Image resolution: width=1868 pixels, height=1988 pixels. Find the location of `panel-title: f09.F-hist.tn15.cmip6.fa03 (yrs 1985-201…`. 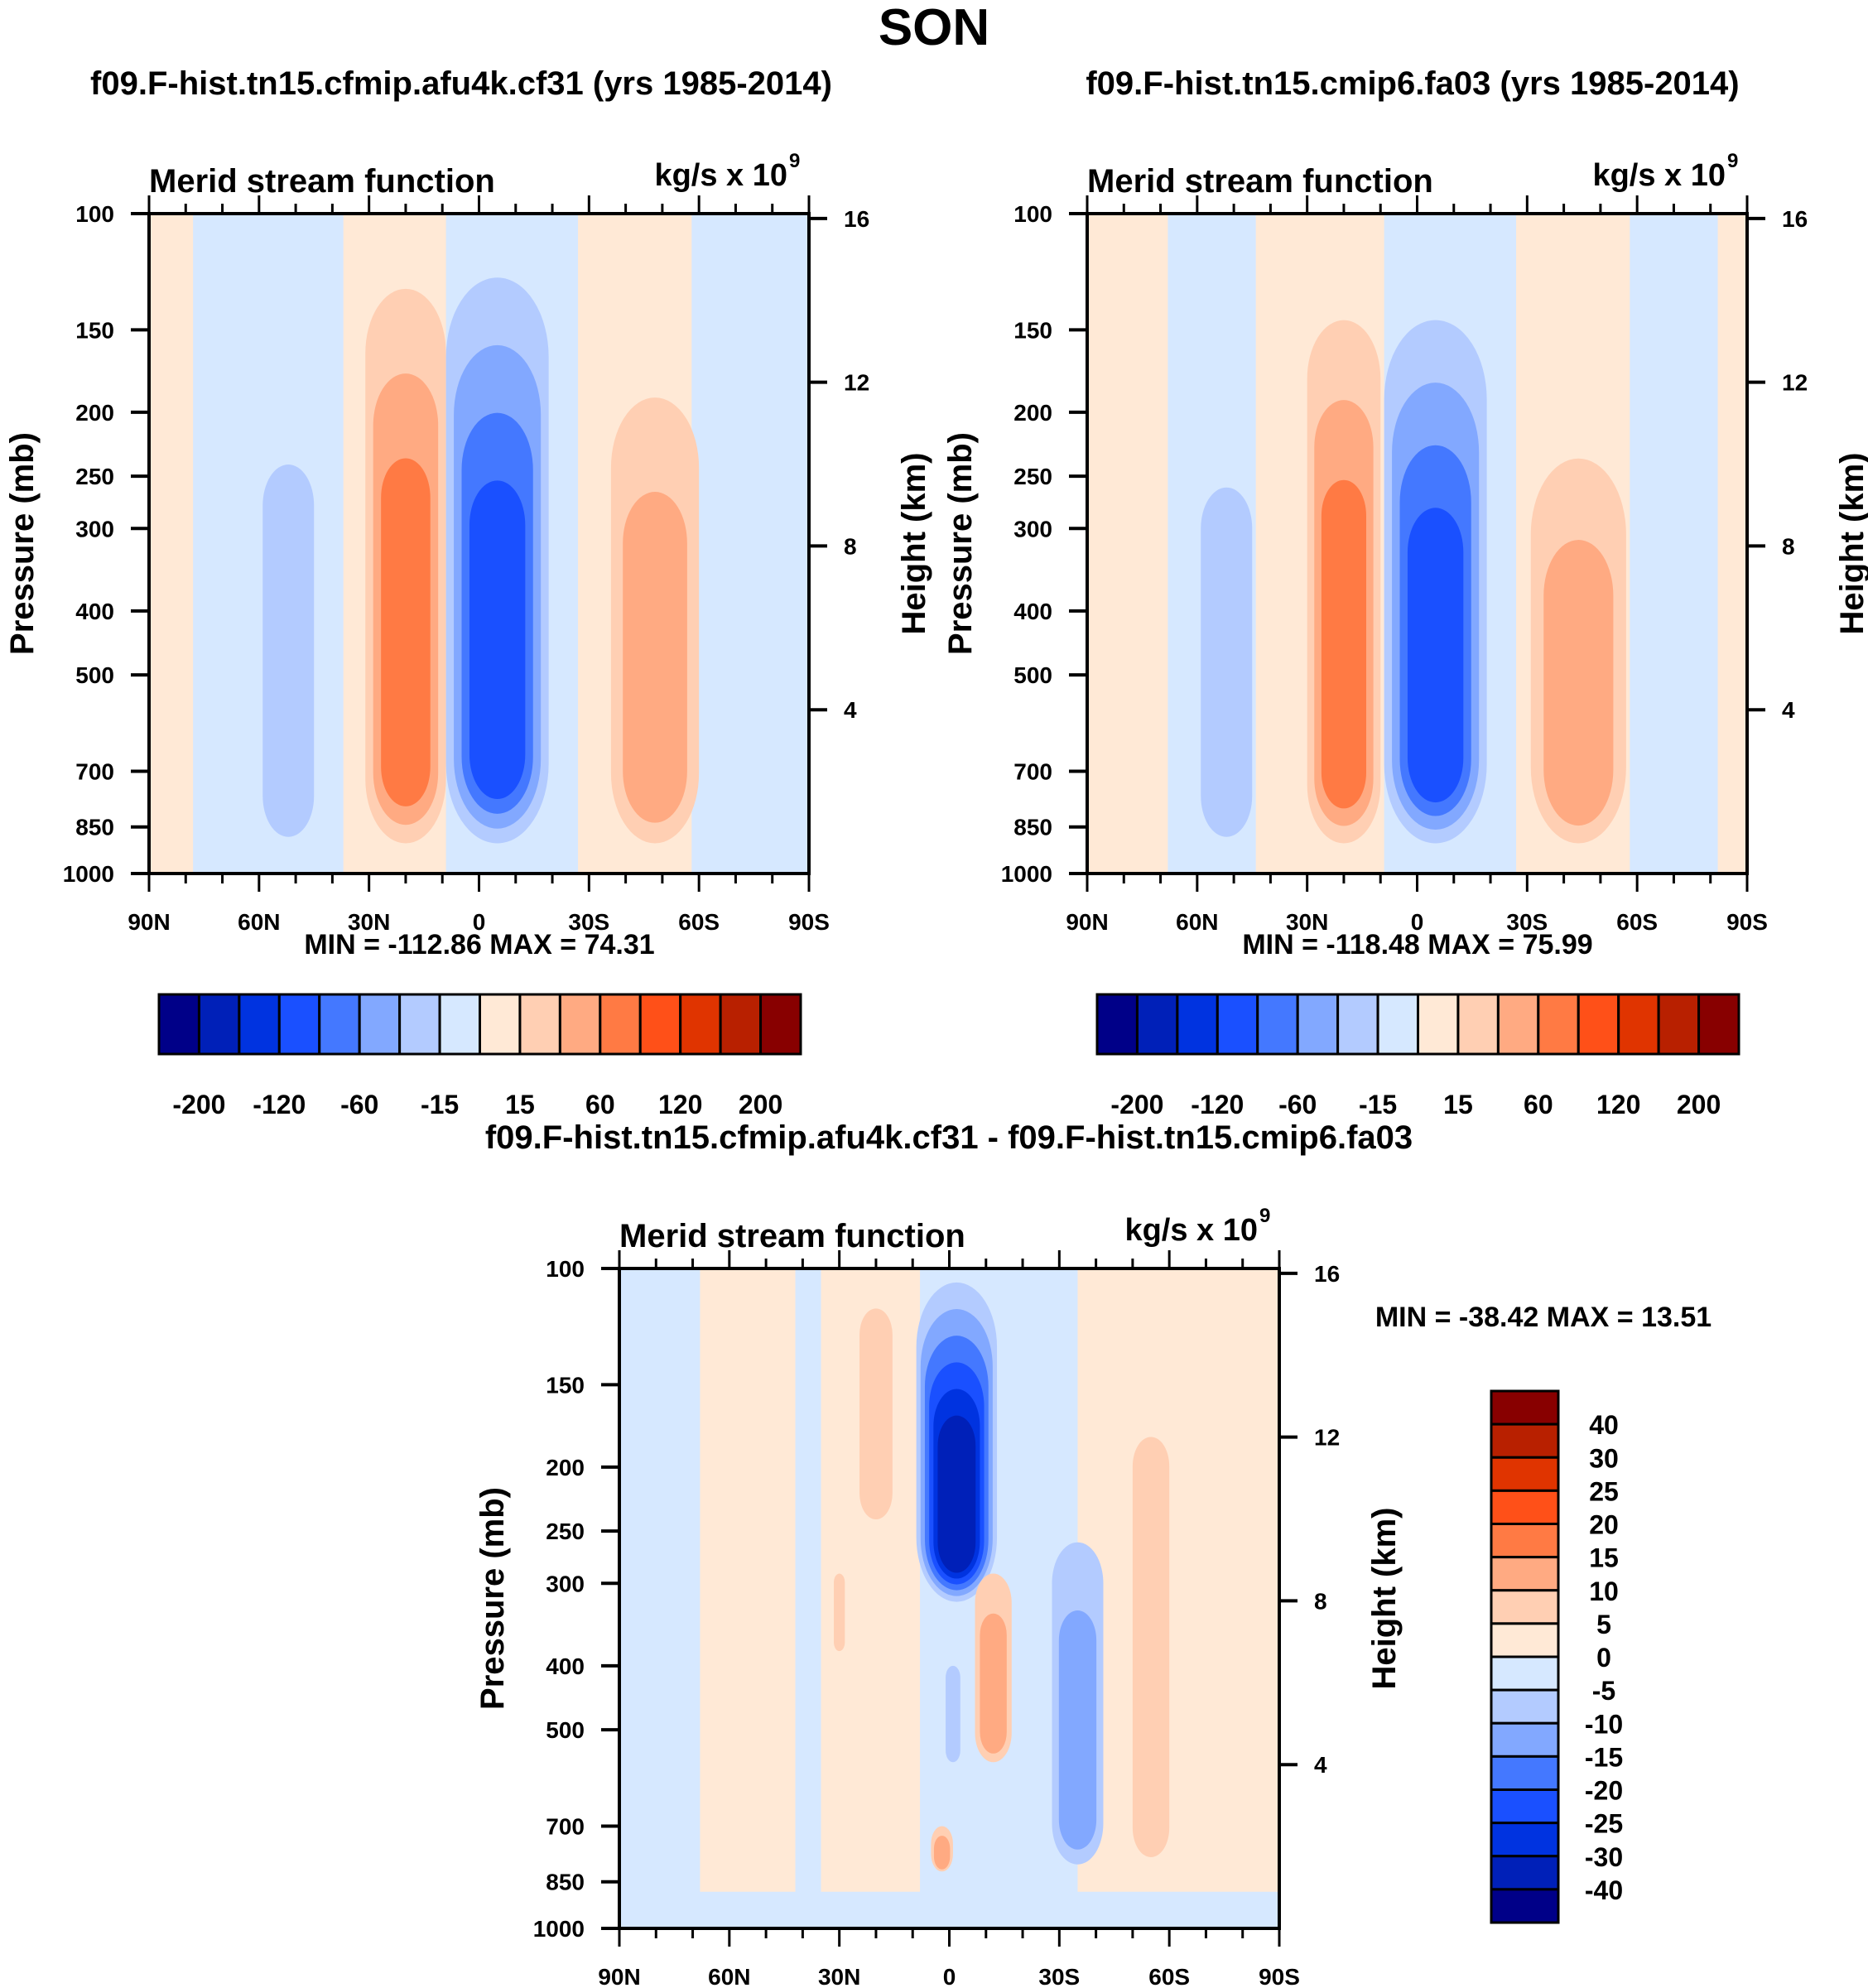

panel-title: f09.F-hist.tn15.cmip6.fa03 (yrs 1985-201… is located at coordinates (1413, 83).